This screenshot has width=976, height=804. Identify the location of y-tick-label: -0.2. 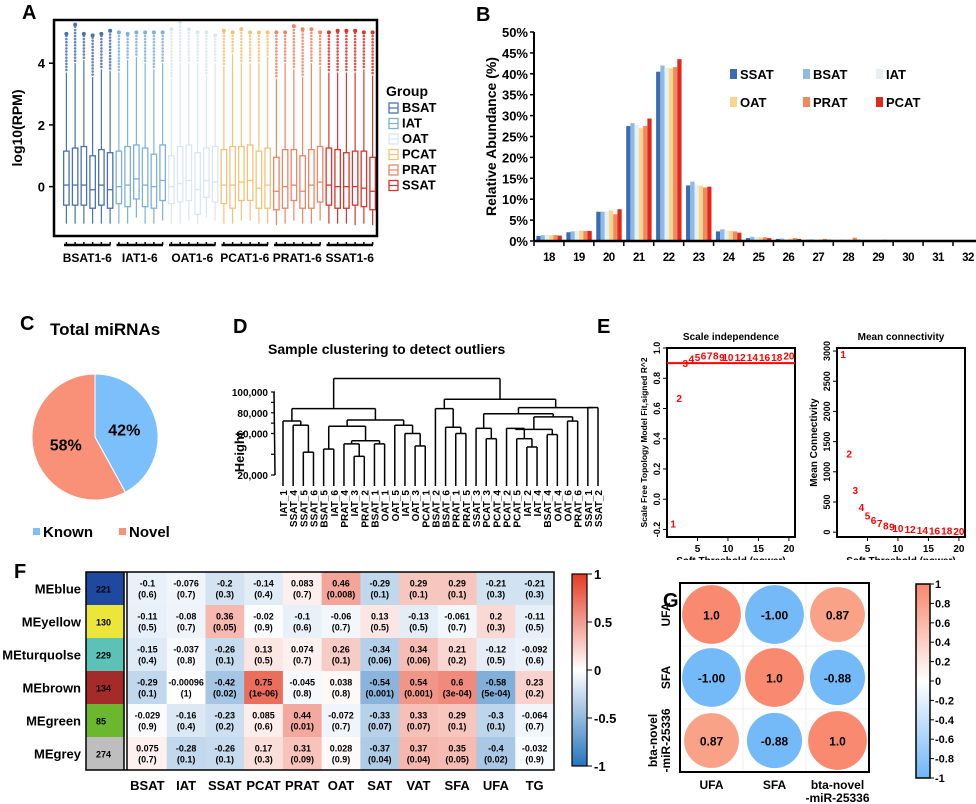
(657, 530).